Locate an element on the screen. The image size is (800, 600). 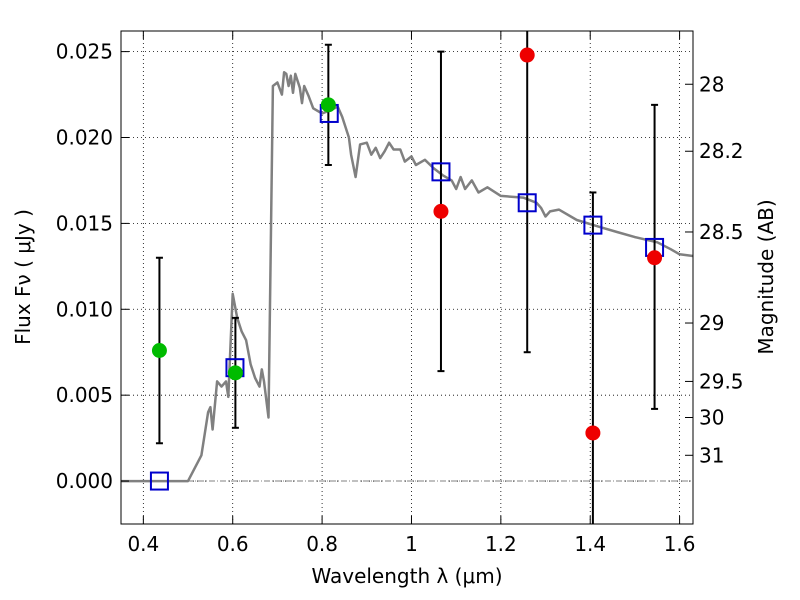
magnitude-tick-label: 30 is located at coordinates (711, 417).